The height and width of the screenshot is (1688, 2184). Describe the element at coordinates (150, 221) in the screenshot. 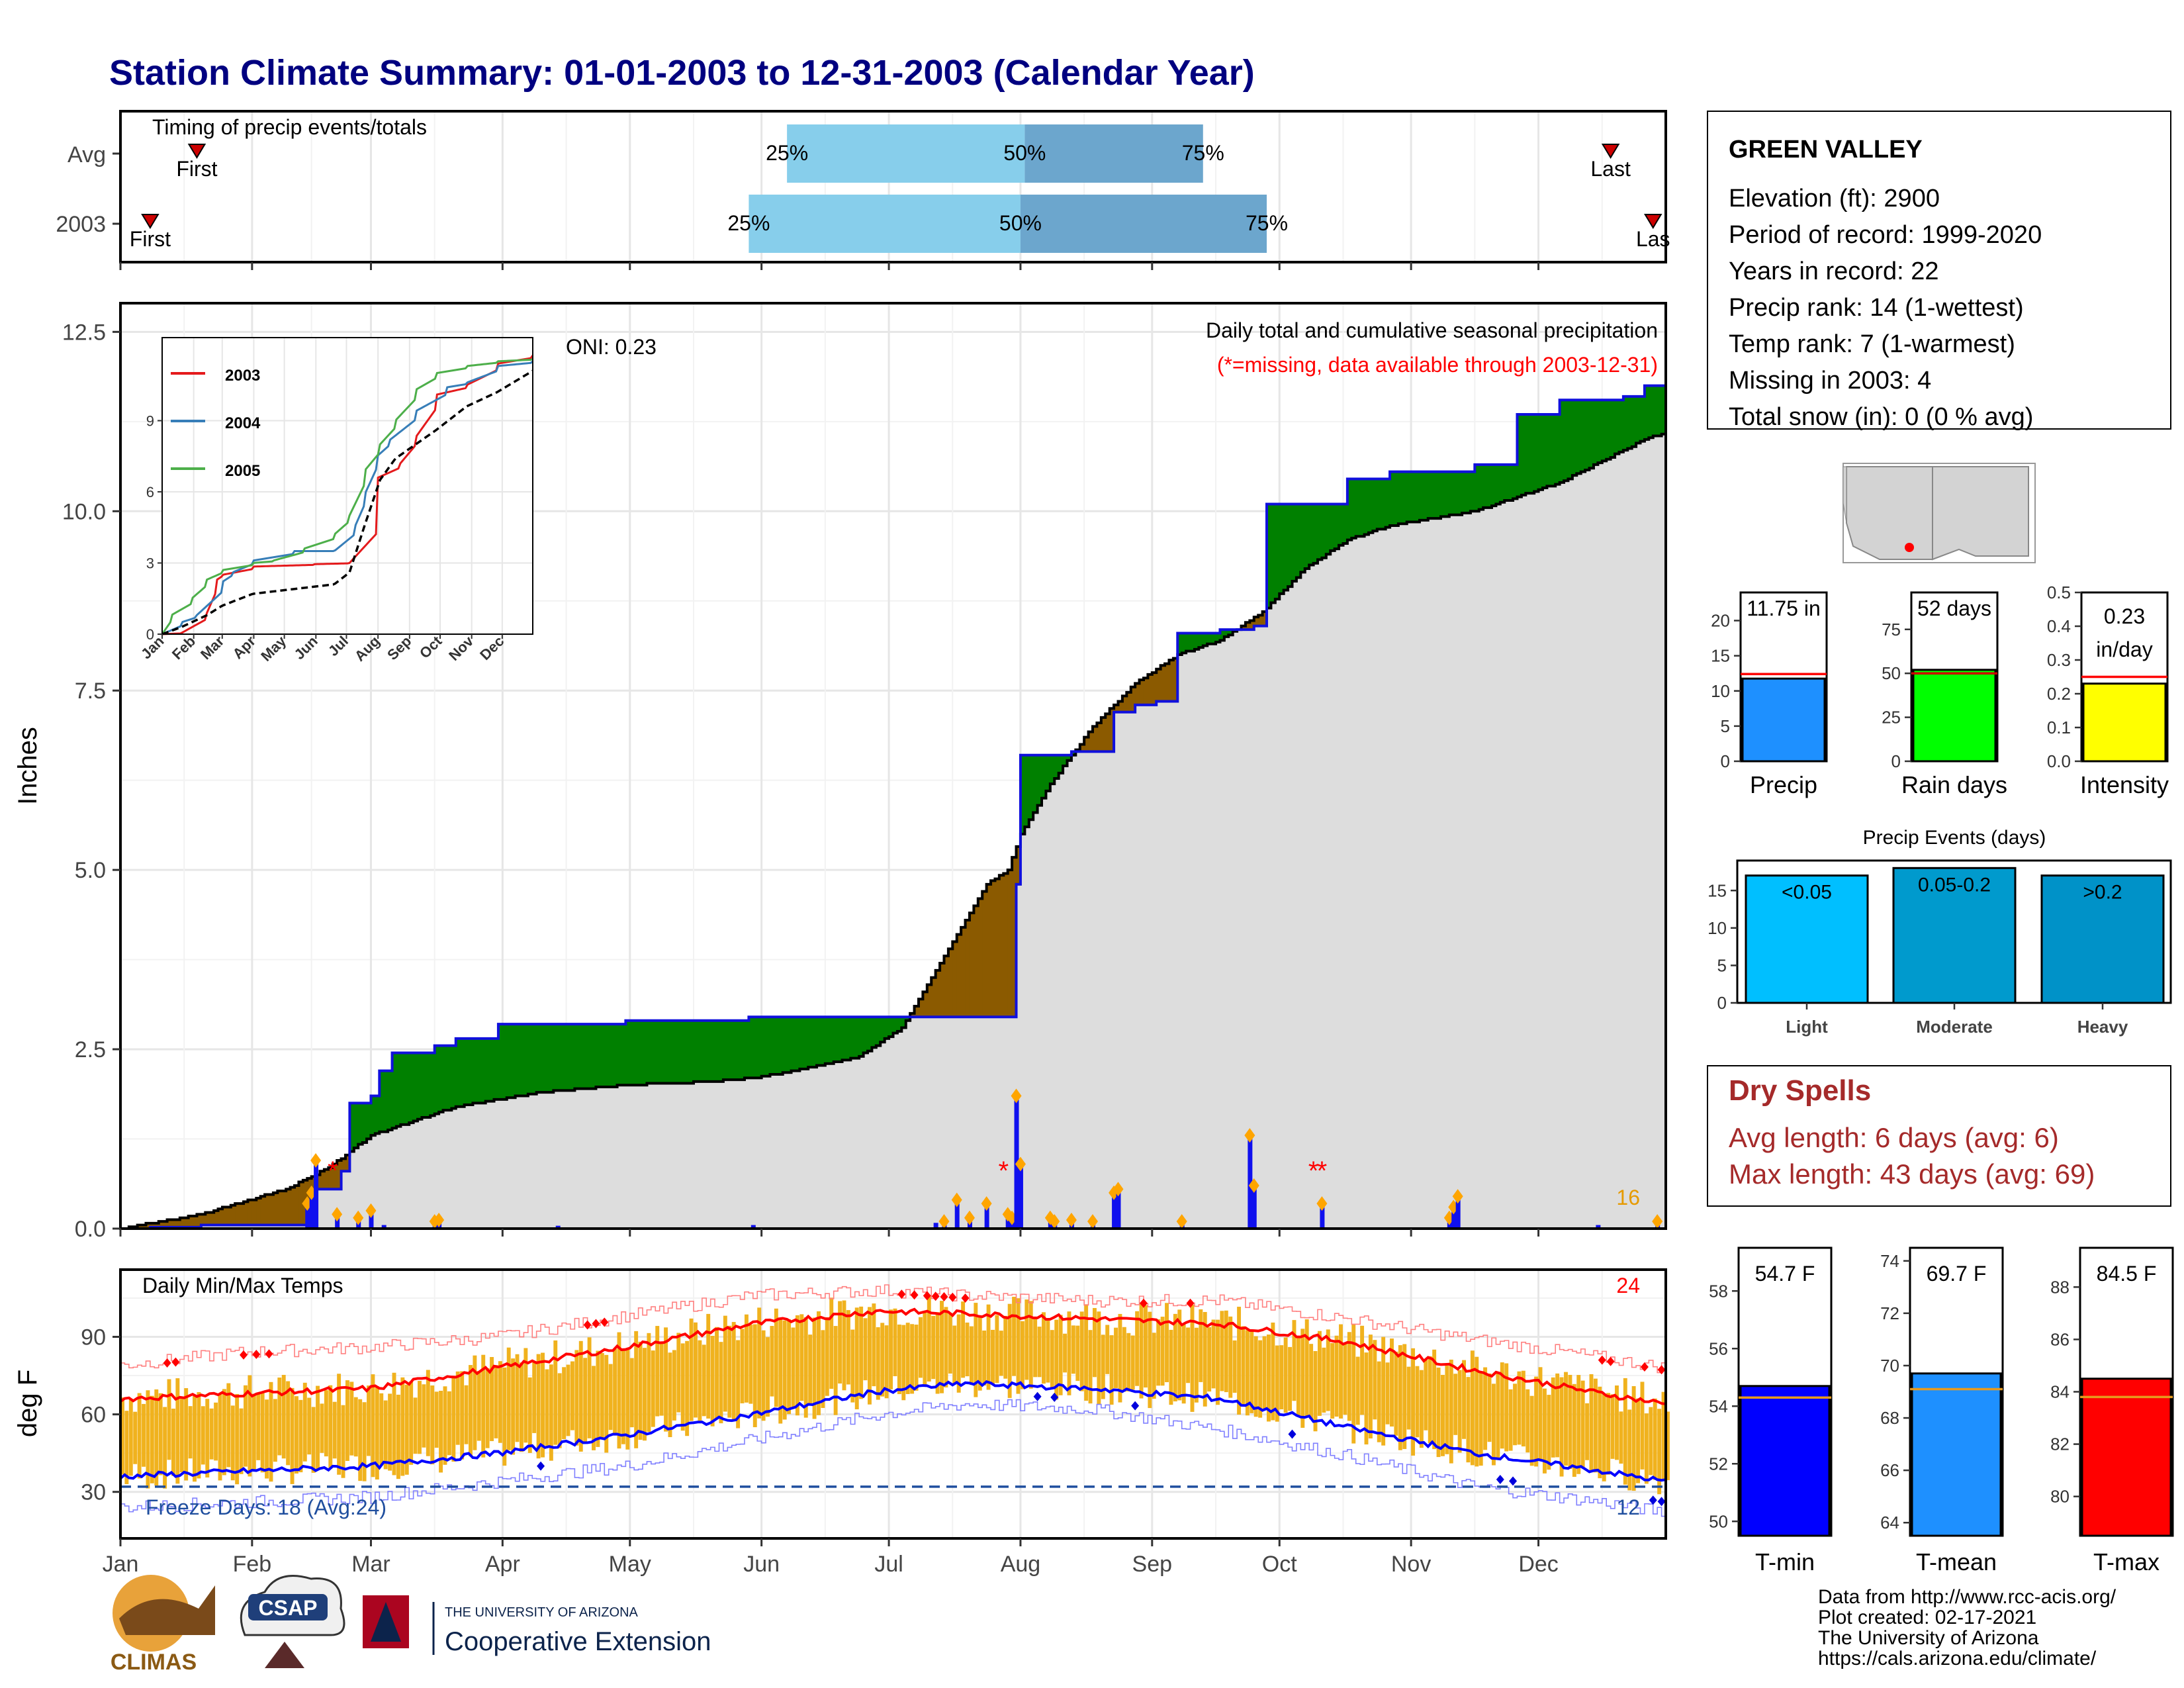

I see `first-marker` at that location.